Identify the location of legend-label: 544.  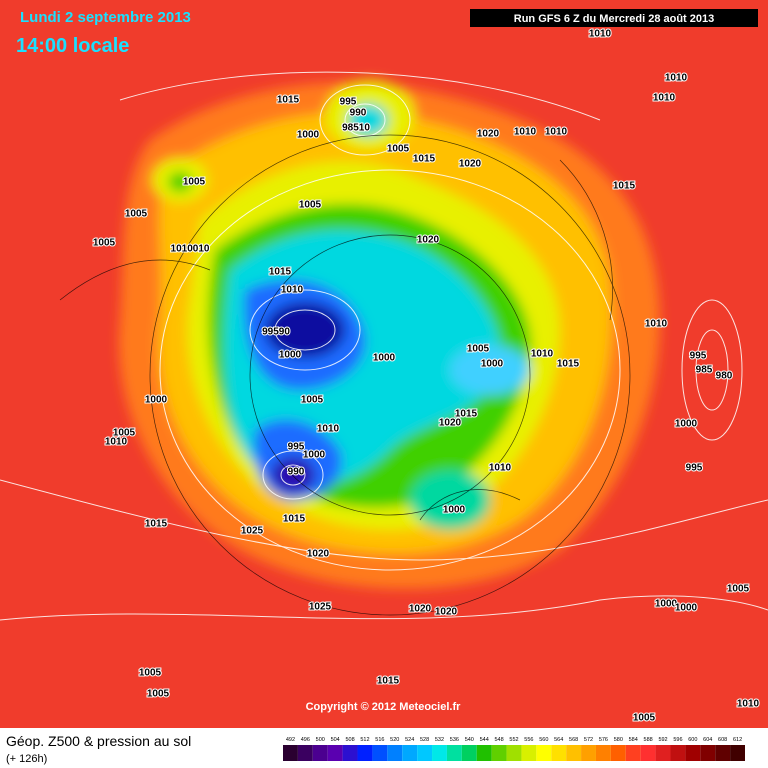
(484, 740).